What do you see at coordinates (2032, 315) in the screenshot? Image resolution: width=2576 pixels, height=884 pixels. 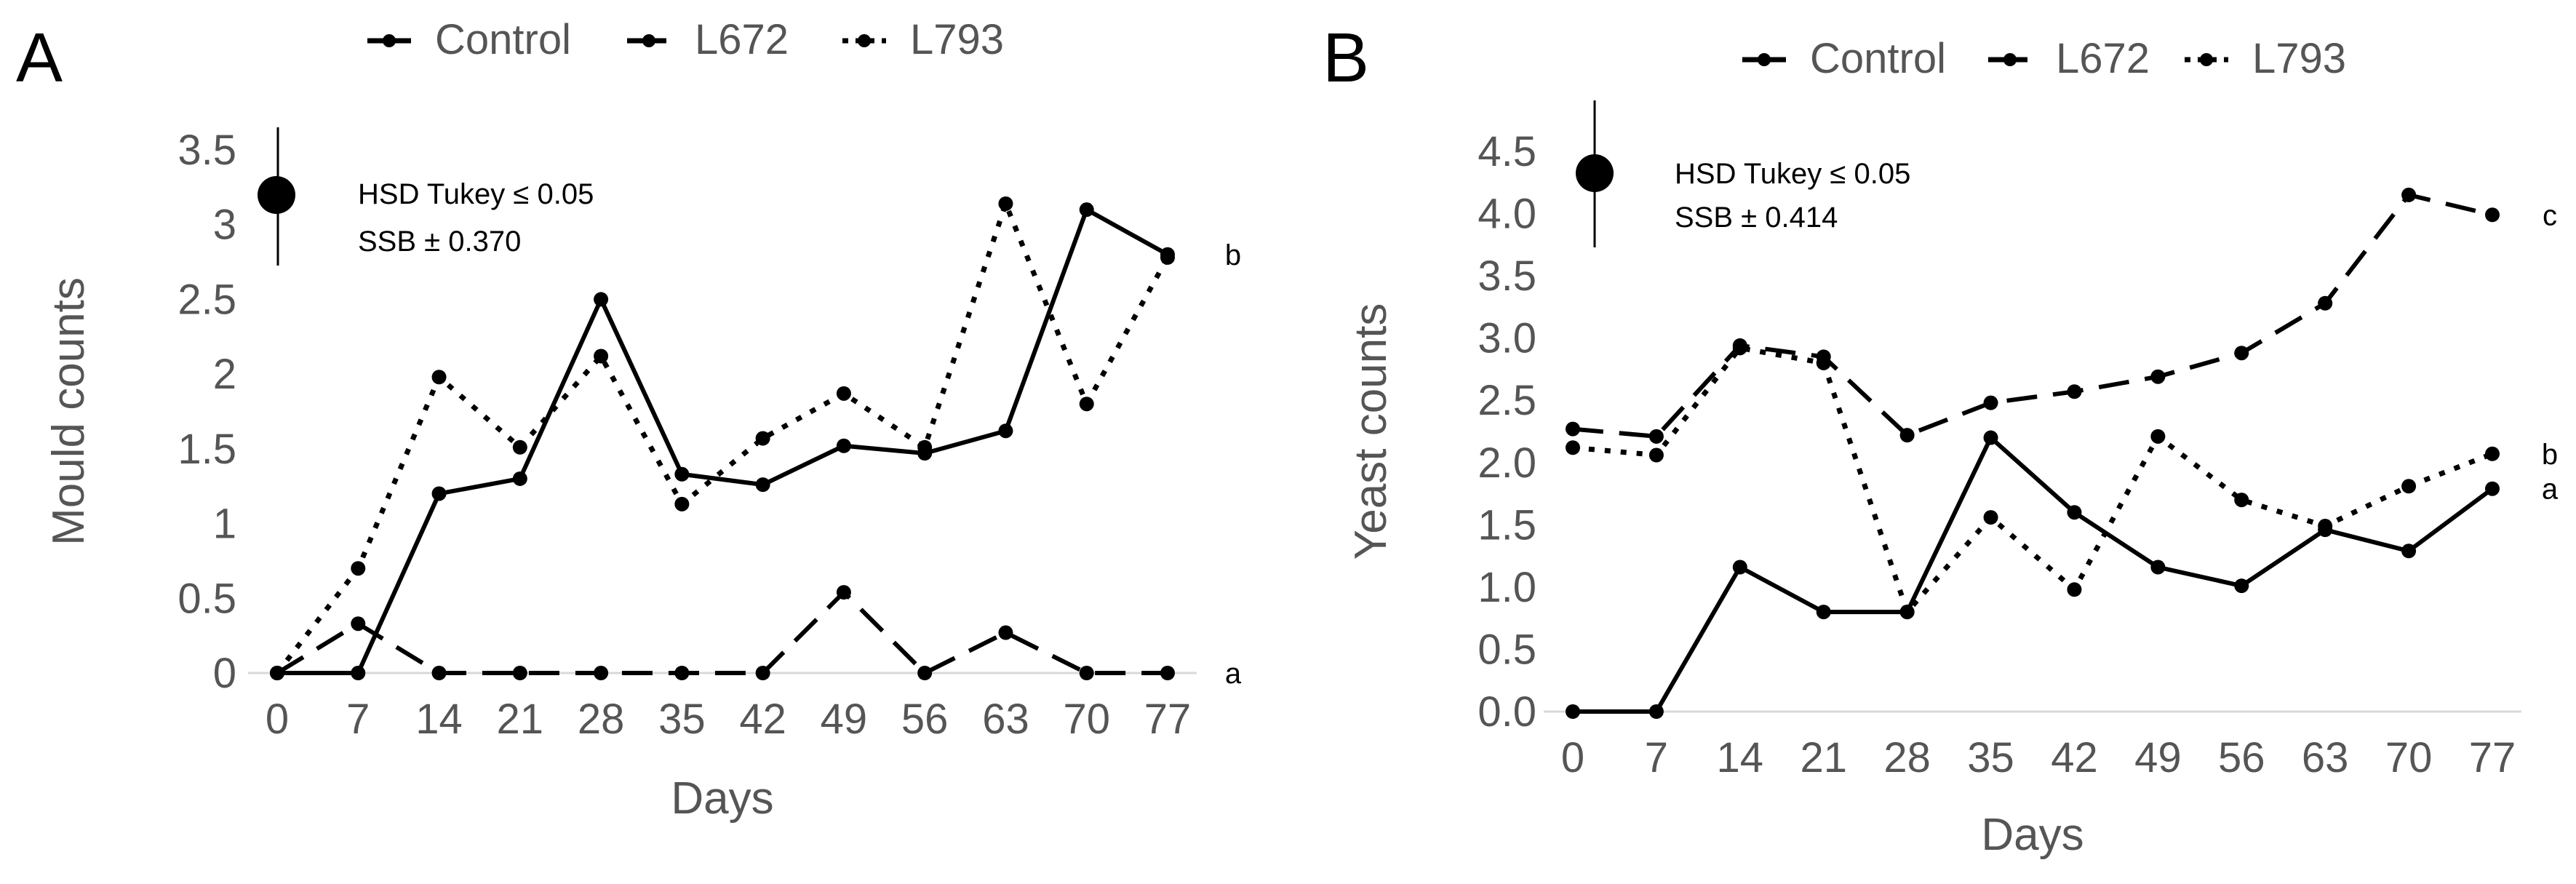 I see `series-line-l672` at bounding box center [2032, 315].